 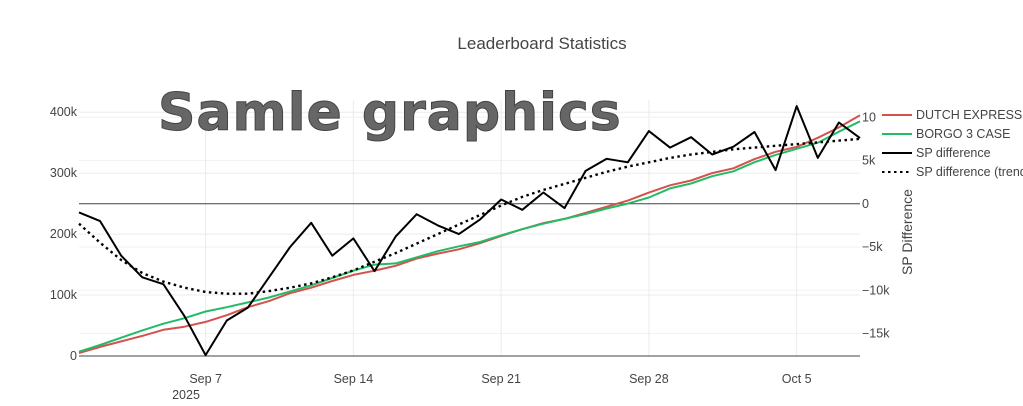 What do you see at coordinates (205, 379) in the screenshot?
I see `x-tick-label: Sep 7` at bounding box center [205, 379].